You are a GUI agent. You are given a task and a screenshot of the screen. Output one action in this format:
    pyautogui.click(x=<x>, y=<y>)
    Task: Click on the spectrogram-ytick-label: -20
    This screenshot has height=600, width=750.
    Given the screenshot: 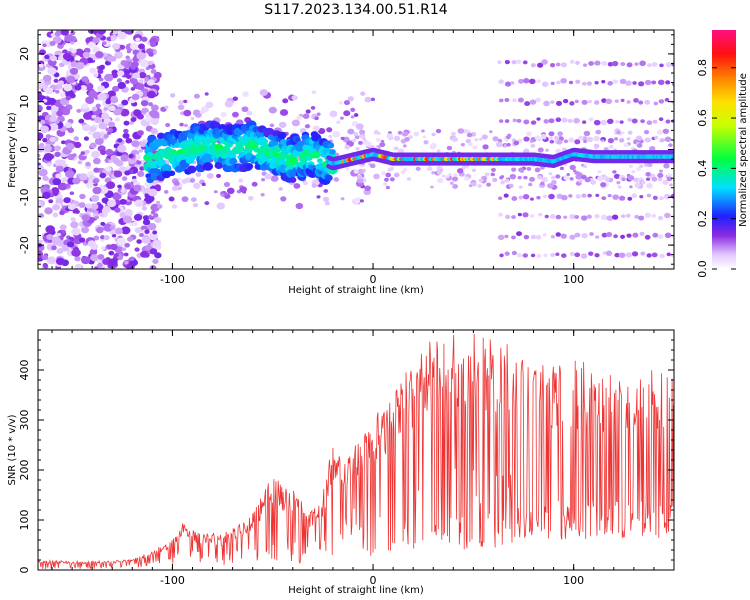 What is the action you would take?
    pyautogui.click(x=24, y=245)
    